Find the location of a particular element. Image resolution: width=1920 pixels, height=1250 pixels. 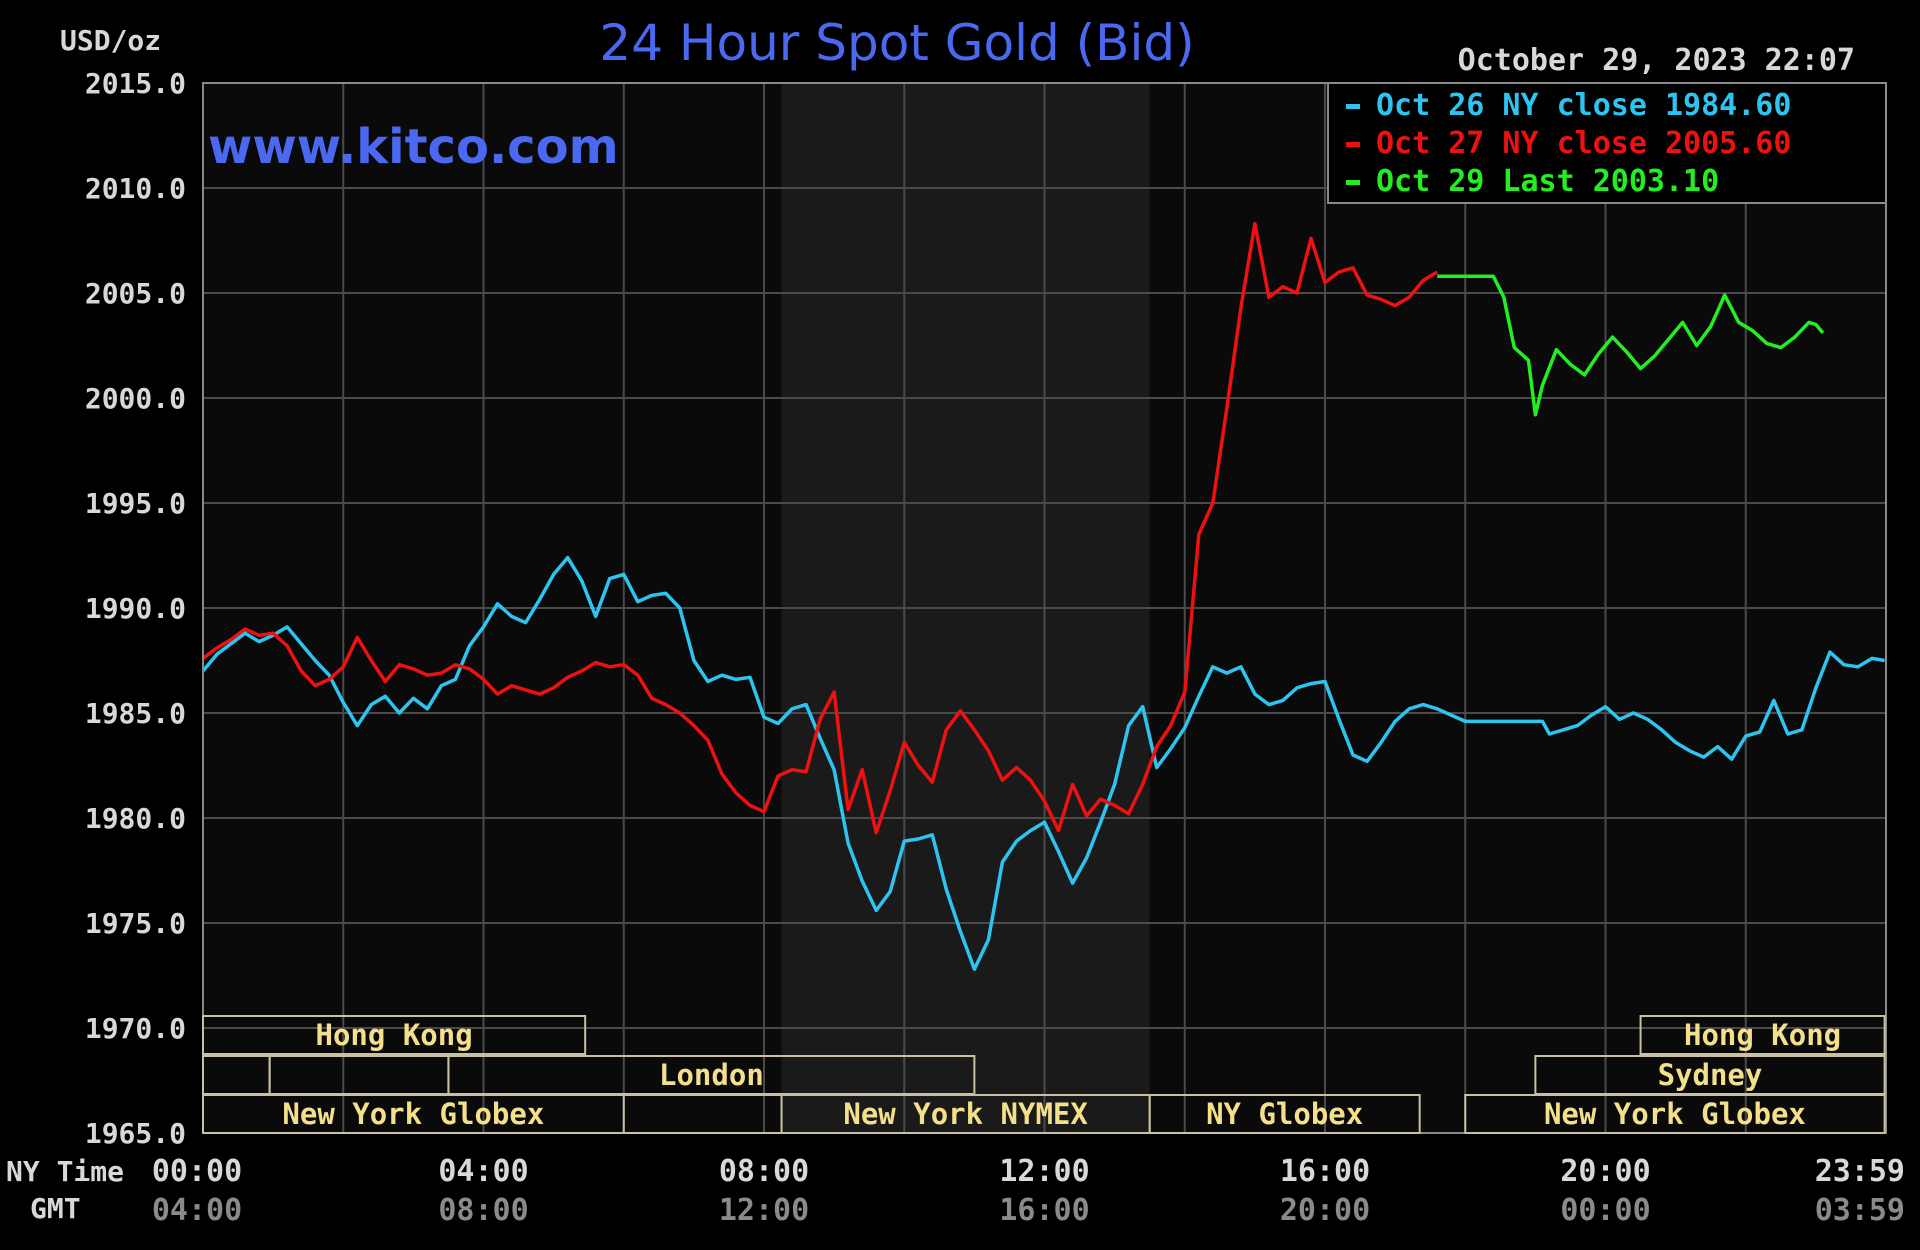

market-session-label: New York NYMEX is located at coordinates (965, 1114).